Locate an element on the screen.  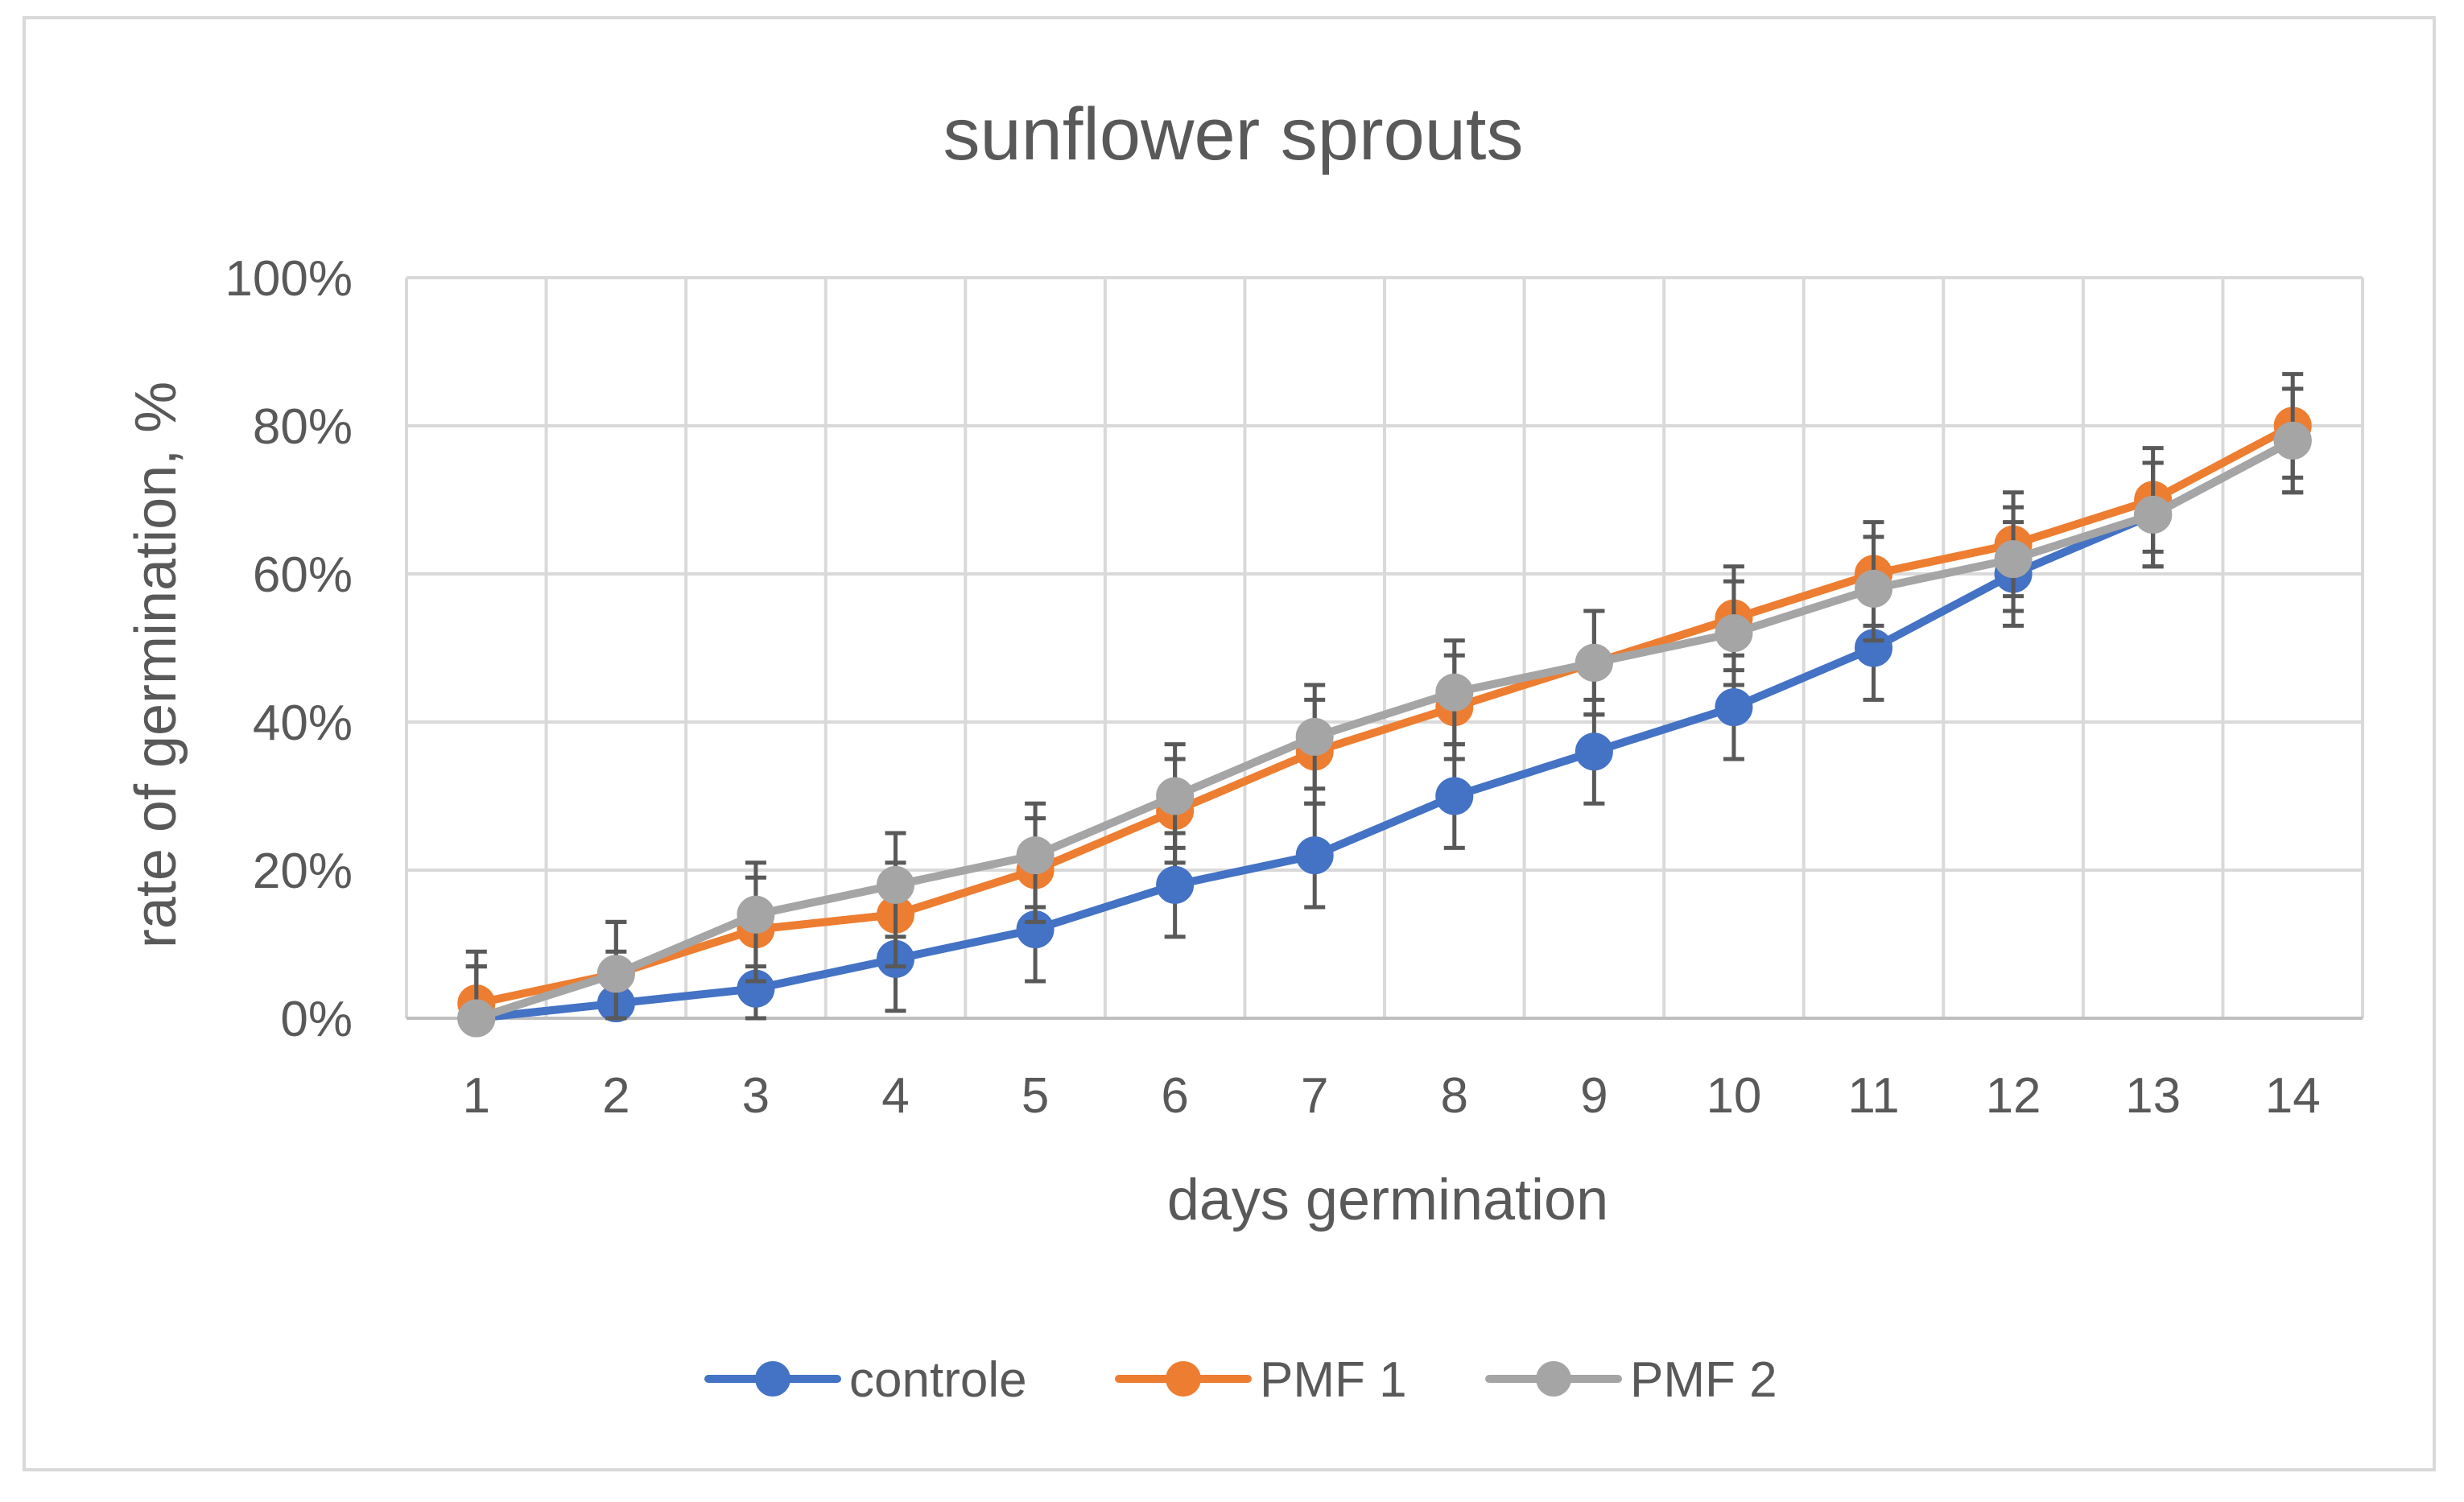
x-tick-label: 13 is located at coordinates (2153, 1096).